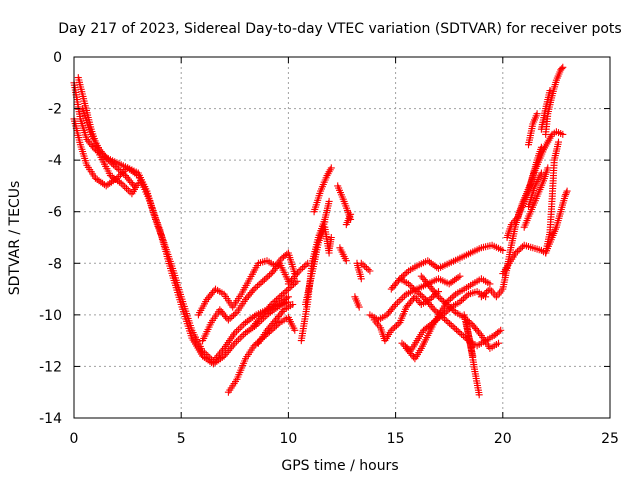  I want to click on x-tick-label: 15, so click(396, 439).